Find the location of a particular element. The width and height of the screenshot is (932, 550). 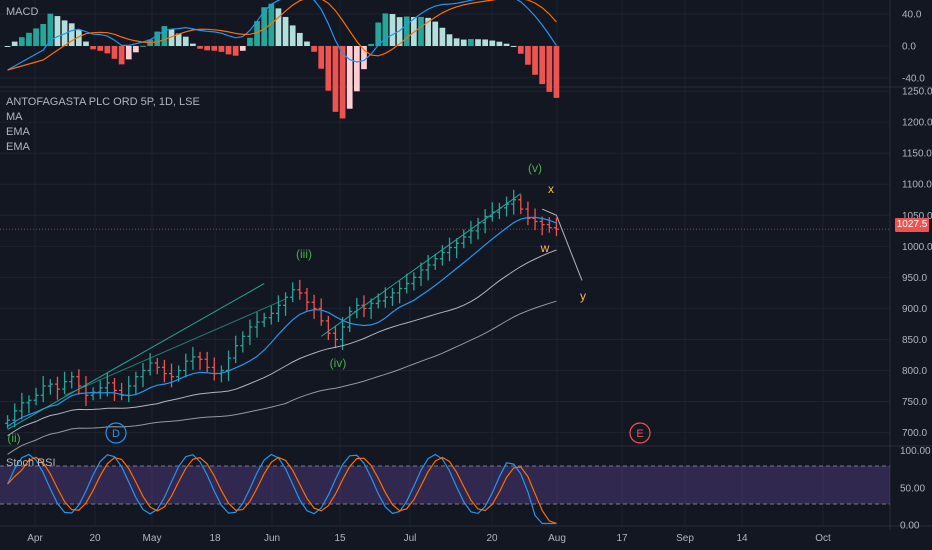

time-tick-label: 18 is located at coordinates (215, 538).